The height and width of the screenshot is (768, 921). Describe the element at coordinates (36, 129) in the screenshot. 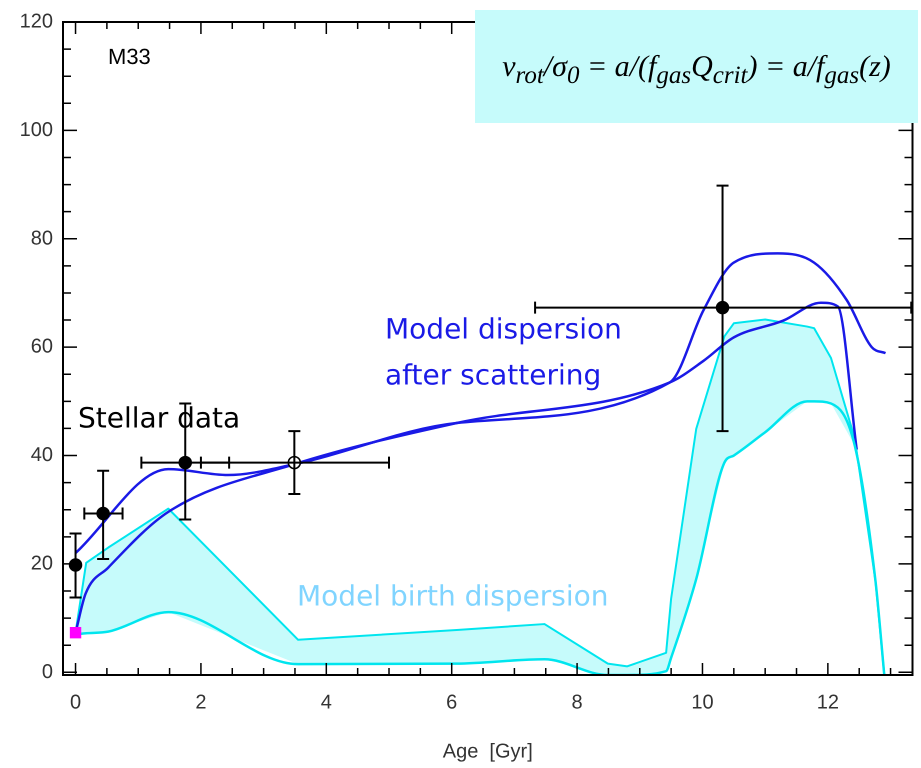

I see `y-tick-label: 100` at that location.